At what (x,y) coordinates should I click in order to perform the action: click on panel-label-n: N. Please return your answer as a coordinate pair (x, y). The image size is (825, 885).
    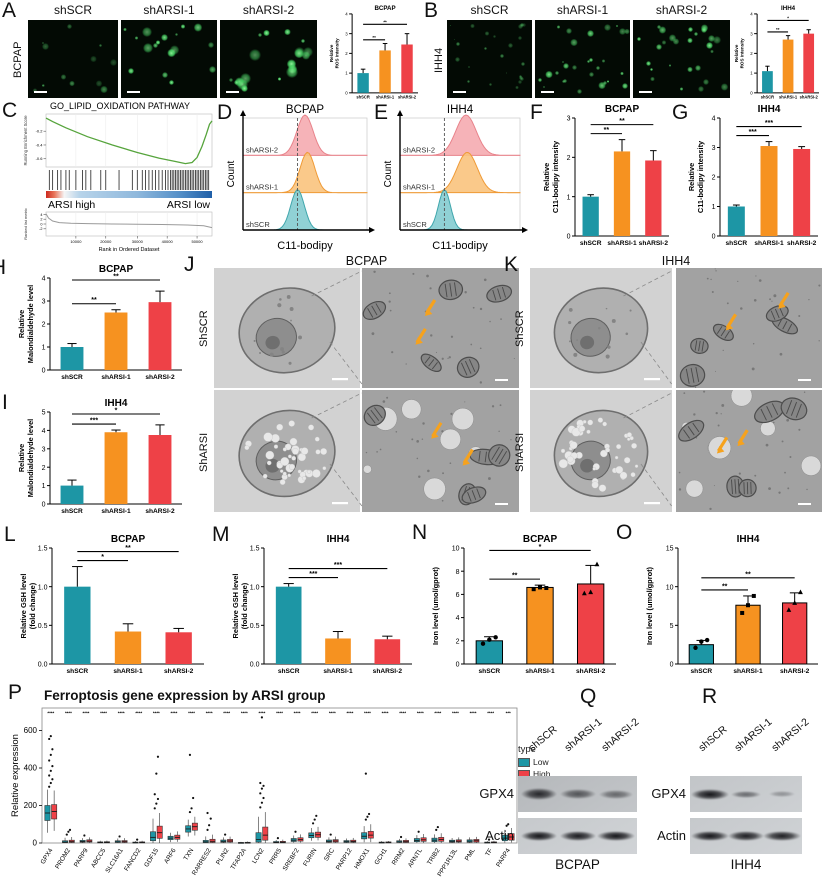
    Looking at the image, I should click on (420, 532).